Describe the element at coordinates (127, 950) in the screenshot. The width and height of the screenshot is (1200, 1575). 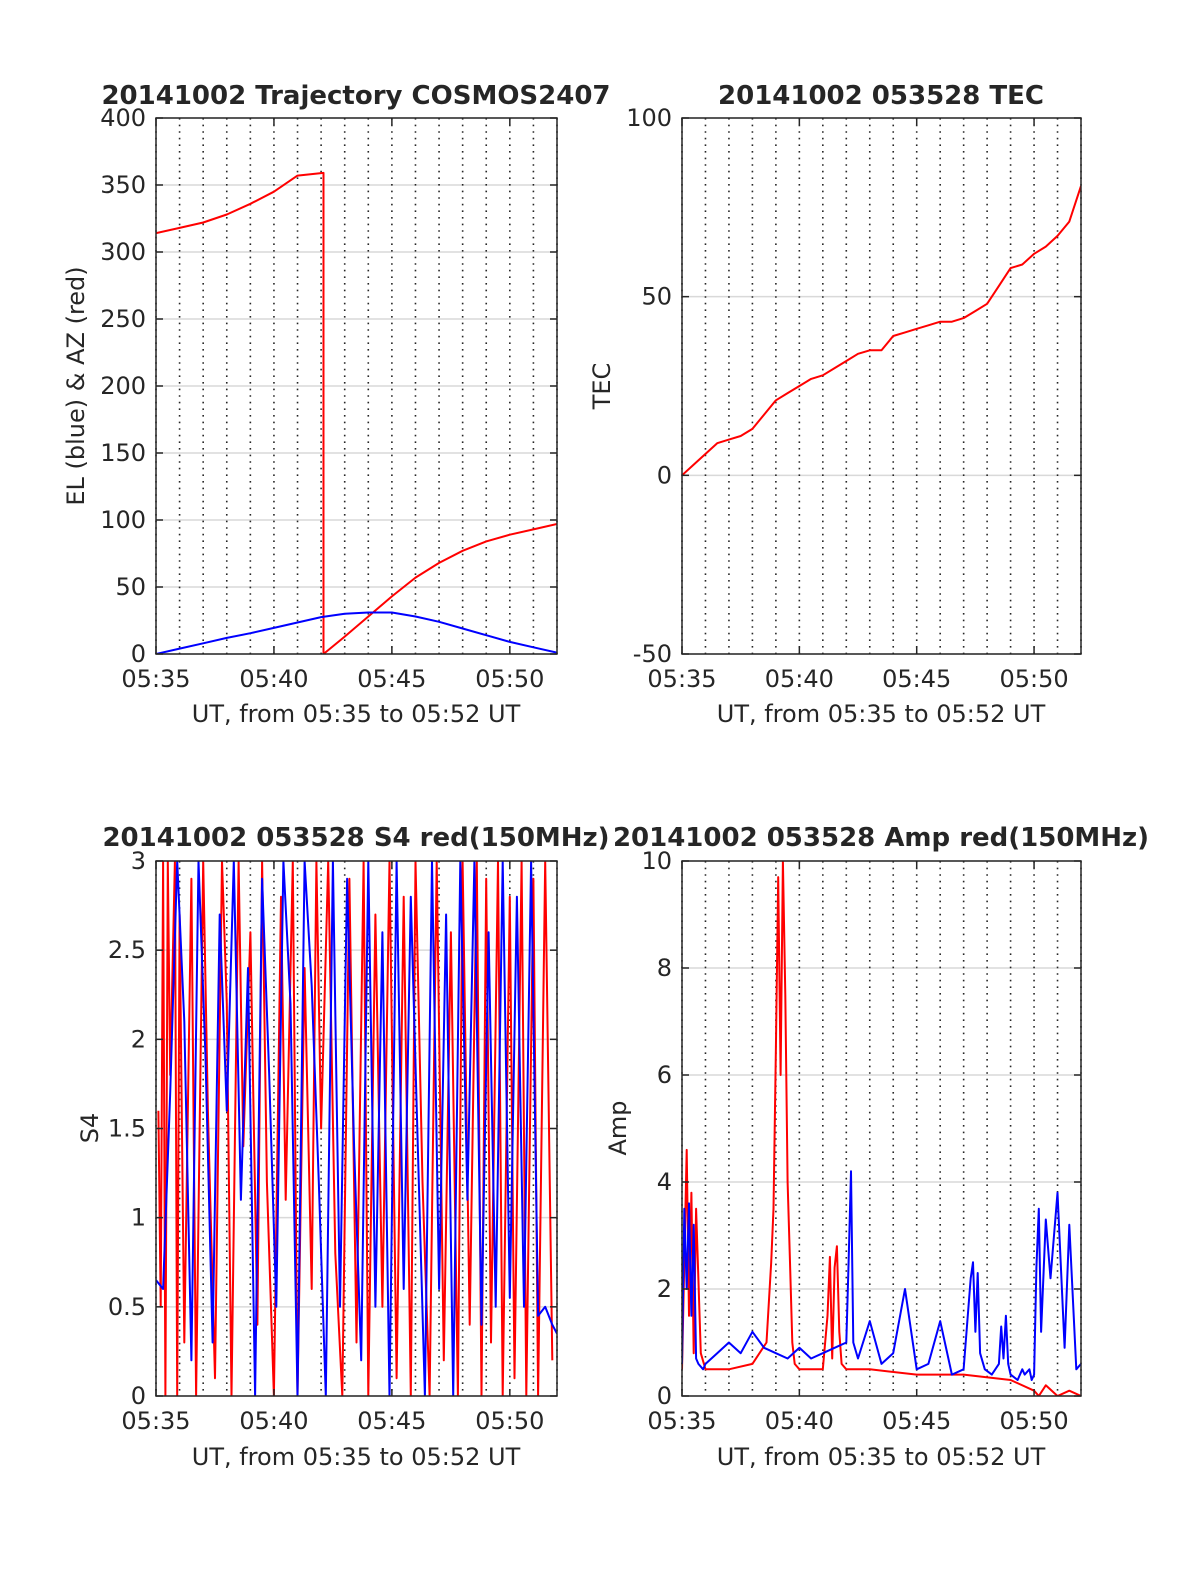
I see `y-tick-label: 2.5` at that location.